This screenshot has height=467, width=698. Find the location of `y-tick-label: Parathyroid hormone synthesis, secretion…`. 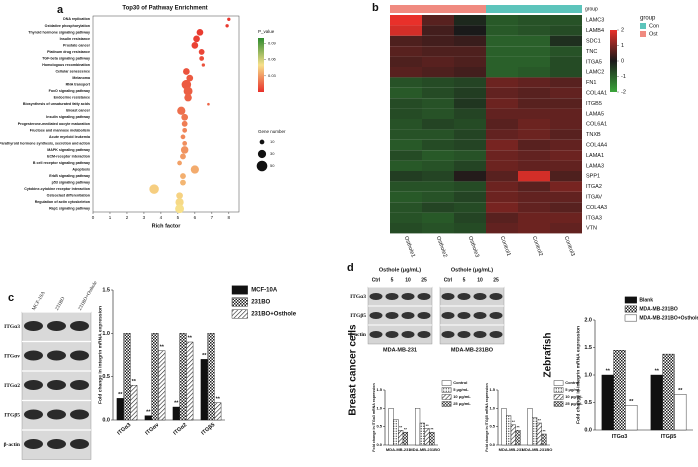

y-tick-label: Parathyroid hormone synthesis, secretion… is located at coordinates (45, 143).